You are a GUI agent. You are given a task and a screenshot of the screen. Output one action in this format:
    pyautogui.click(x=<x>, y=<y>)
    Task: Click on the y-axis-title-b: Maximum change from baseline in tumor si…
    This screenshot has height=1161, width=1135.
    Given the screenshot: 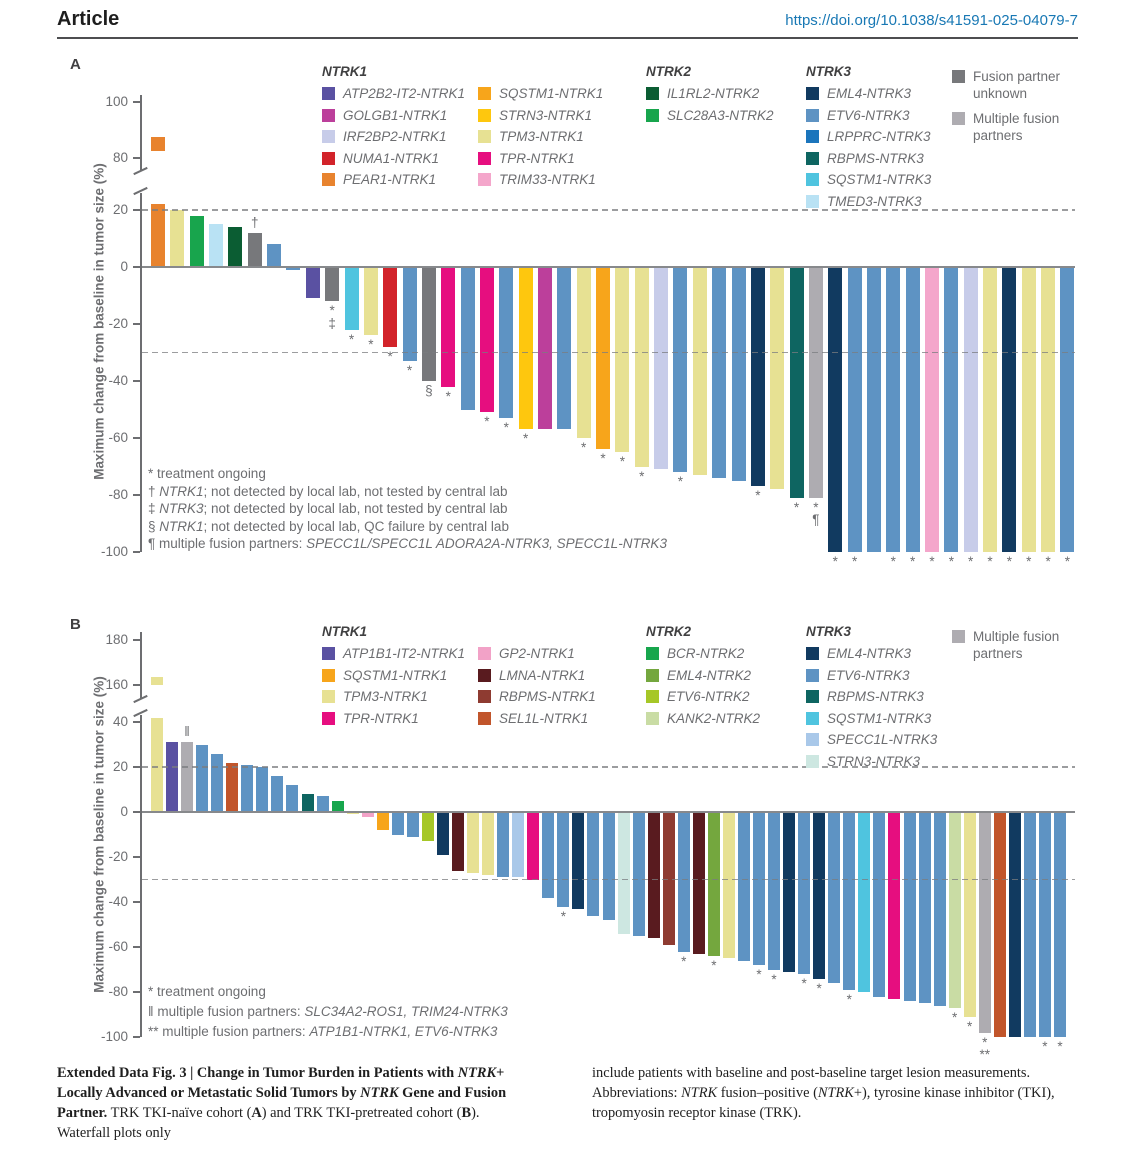 What is the action you would take?
    pyautogui.click(x=99, y=834)
    